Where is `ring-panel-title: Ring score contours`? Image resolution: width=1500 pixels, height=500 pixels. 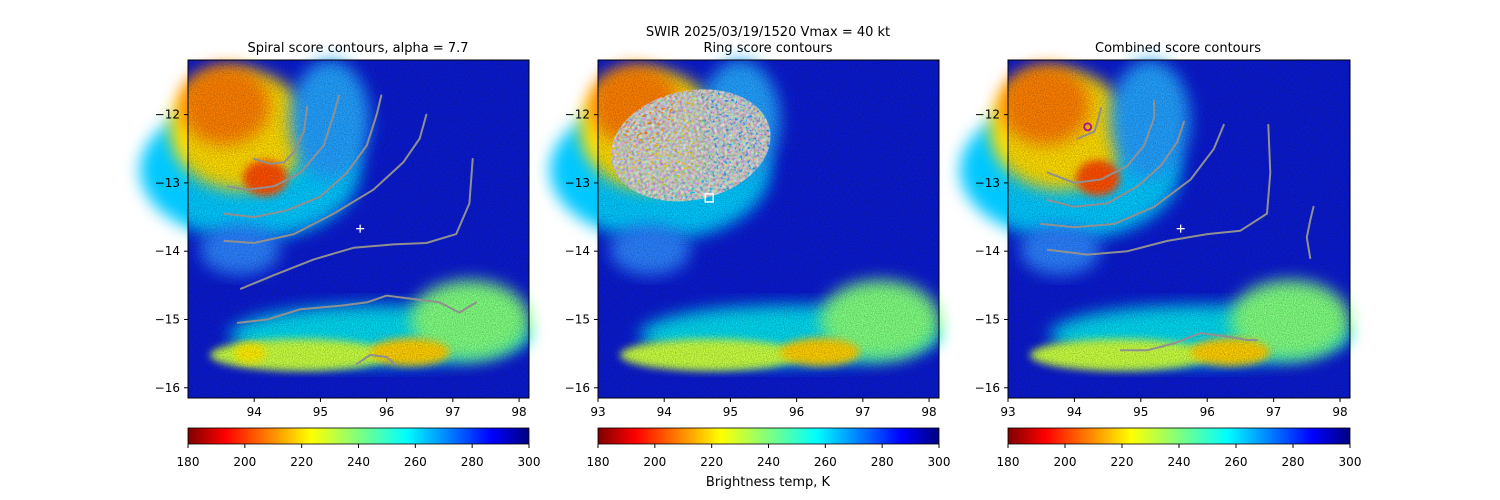 ring-panel-title: Ring score contours is located at coordinates (767, 48).